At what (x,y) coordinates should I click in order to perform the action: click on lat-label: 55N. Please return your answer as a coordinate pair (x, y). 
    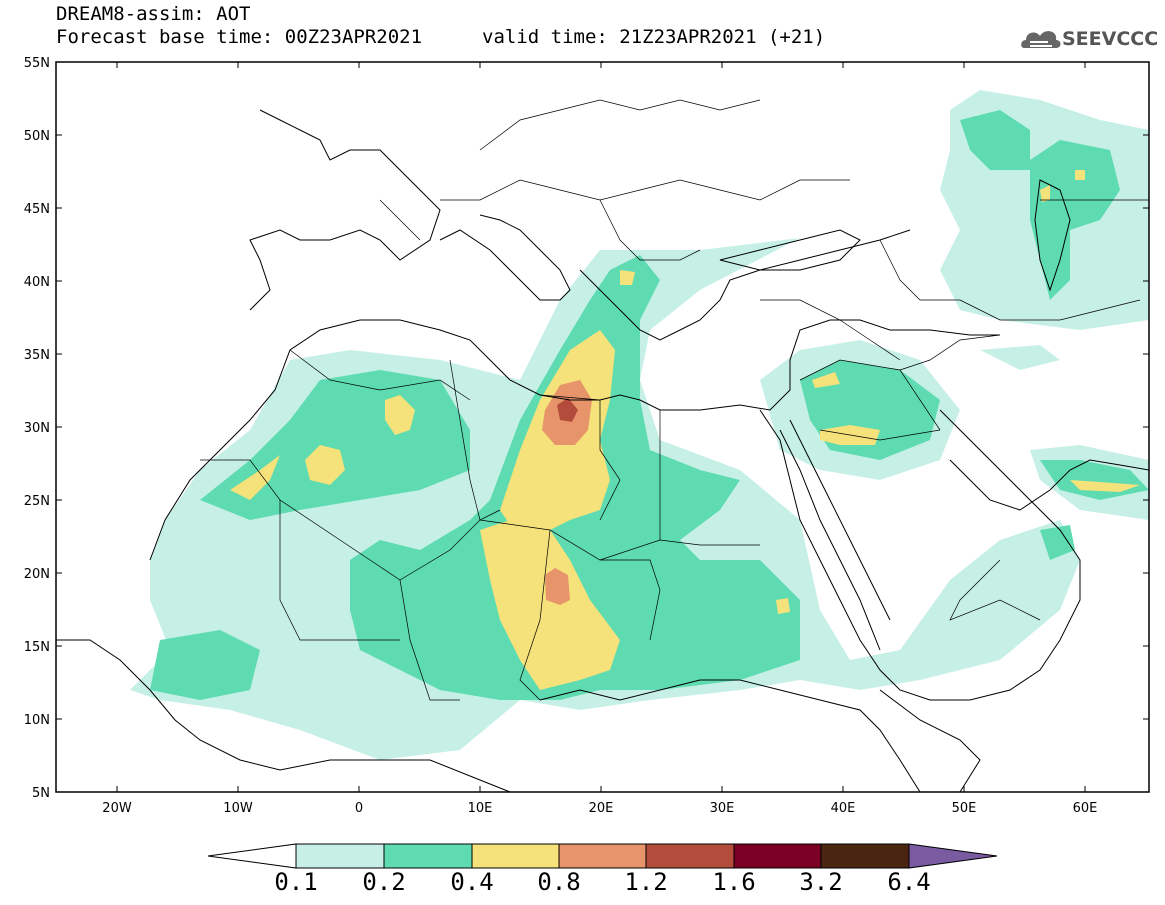
    Looking at the image, I should click on (37, 63).